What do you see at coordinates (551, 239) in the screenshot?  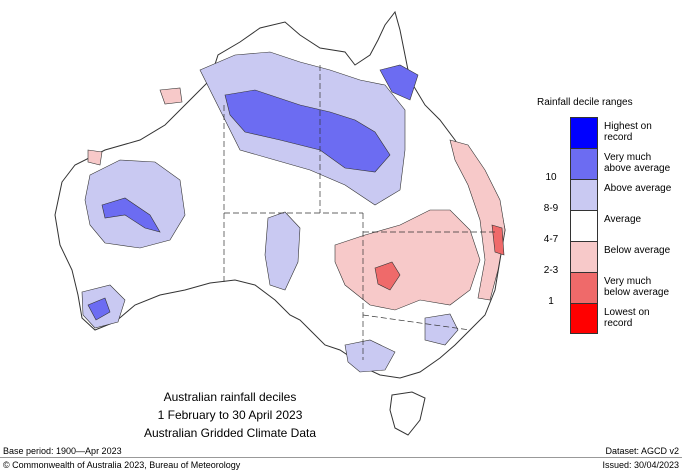 I see `legend-decile: 4-7` at bounding box center [551, 239].